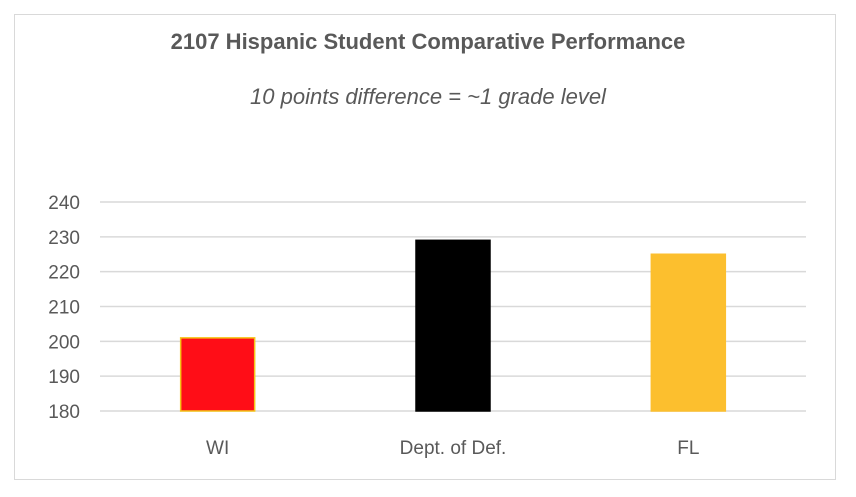 The image size is (856, 497). I want to click on bar-dept-of-def, so click(453, 325).